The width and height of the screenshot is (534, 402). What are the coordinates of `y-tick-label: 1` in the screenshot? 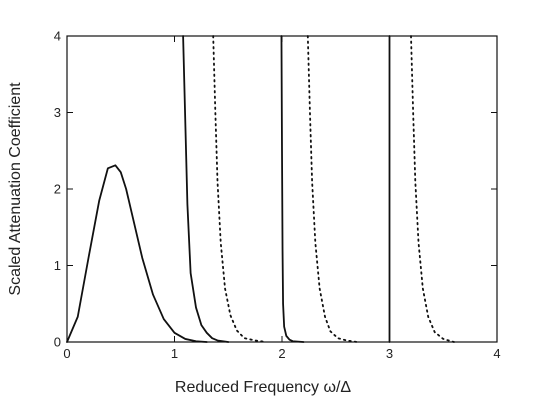 It's located at (57, 265).